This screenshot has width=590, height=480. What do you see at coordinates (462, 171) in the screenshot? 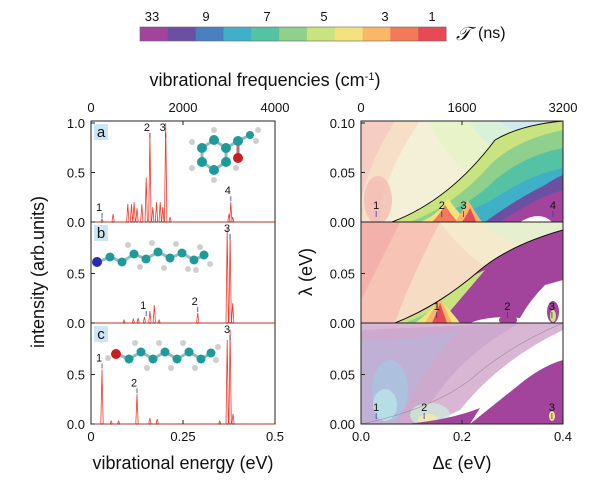
I see `contour-top` at bounding box center [462, 171].